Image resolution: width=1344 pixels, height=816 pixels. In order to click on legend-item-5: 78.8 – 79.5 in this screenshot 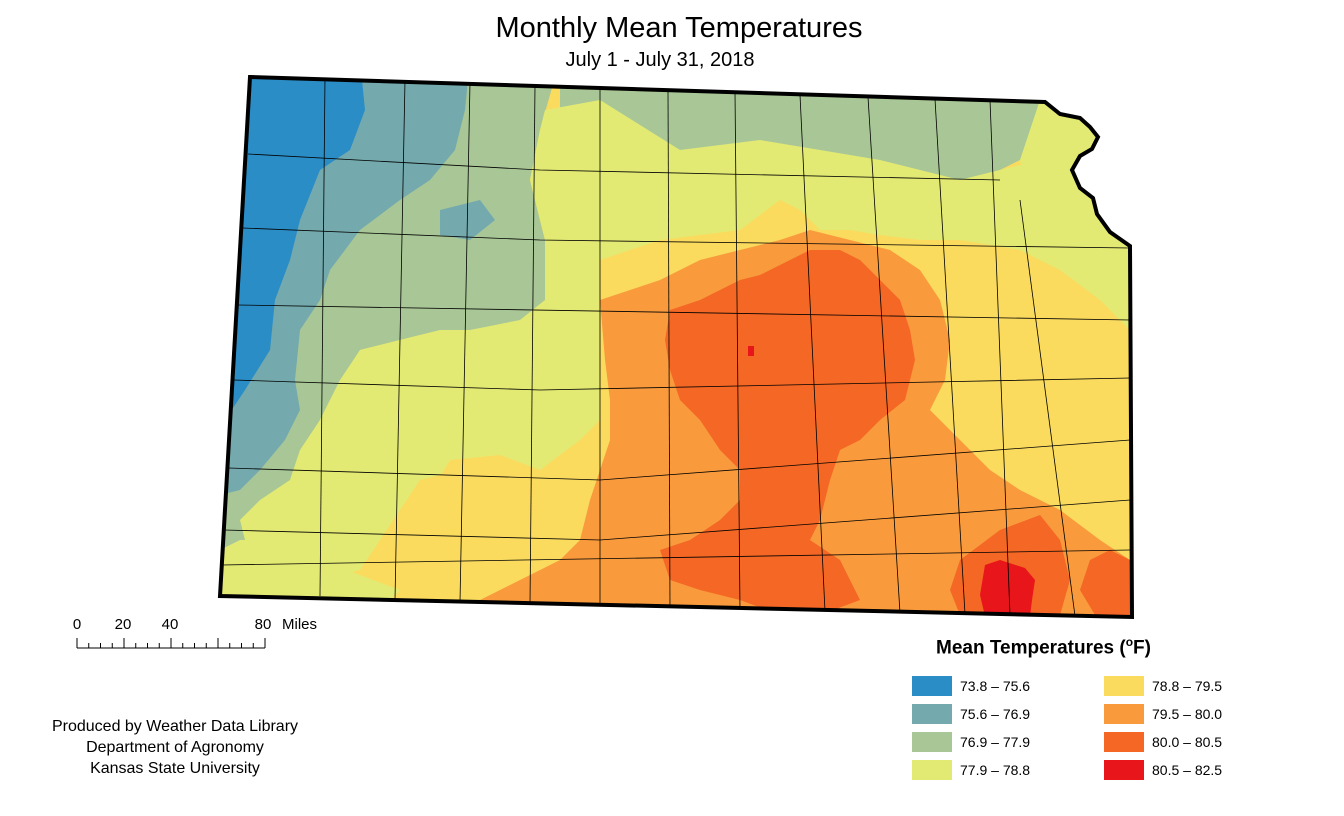, I will do `click(1163, 686)`.